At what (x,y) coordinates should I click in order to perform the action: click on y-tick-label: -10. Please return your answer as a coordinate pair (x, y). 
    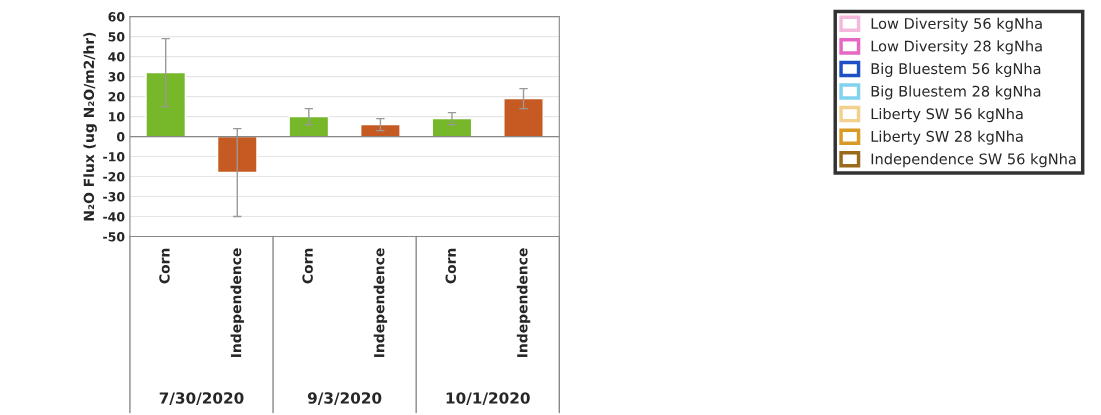
    Looking at the image, I should click on (114, 157).